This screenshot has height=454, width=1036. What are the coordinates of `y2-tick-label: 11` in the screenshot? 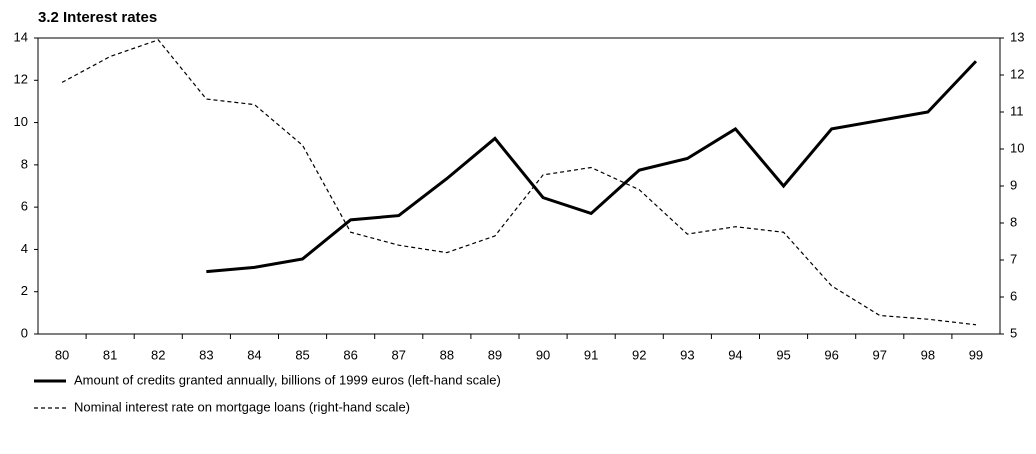 It's located at (1017, 110).